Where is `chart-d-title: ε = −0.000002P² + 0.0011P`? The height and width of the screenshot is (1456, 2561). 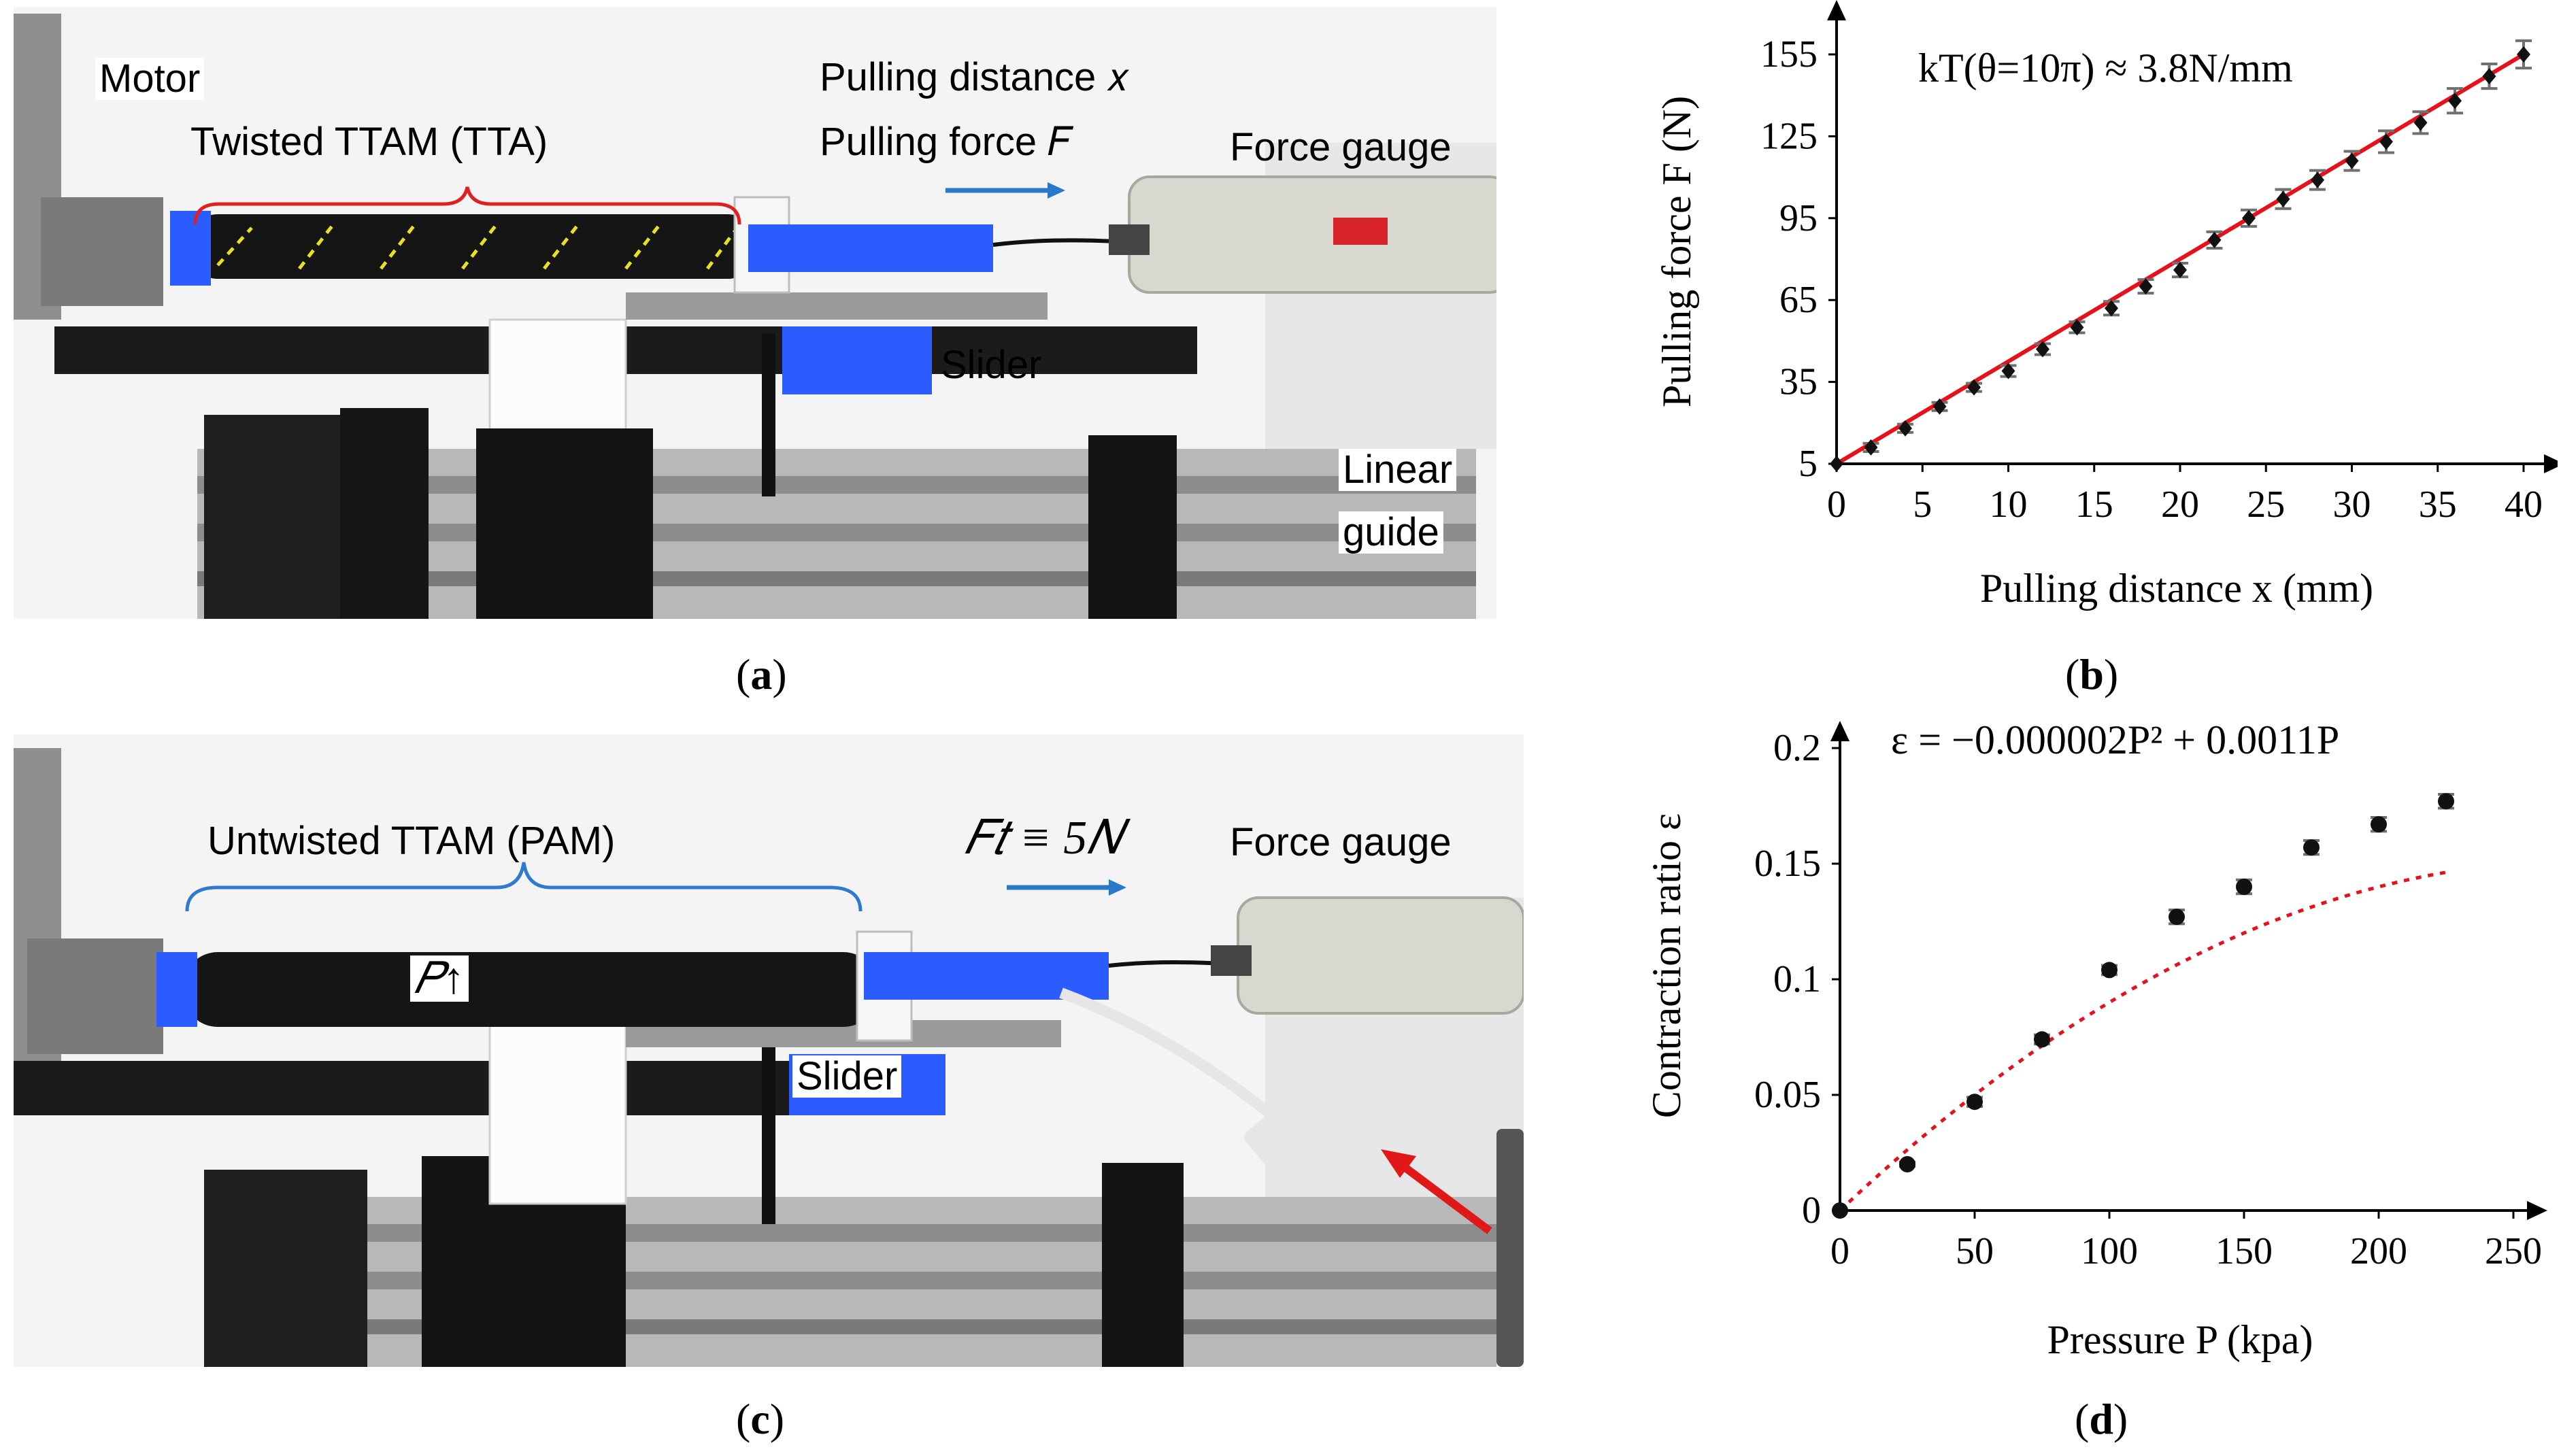 chart-d-title: ε = −0.000002P² + 0.0011P is located at coordinates (2115, 740).